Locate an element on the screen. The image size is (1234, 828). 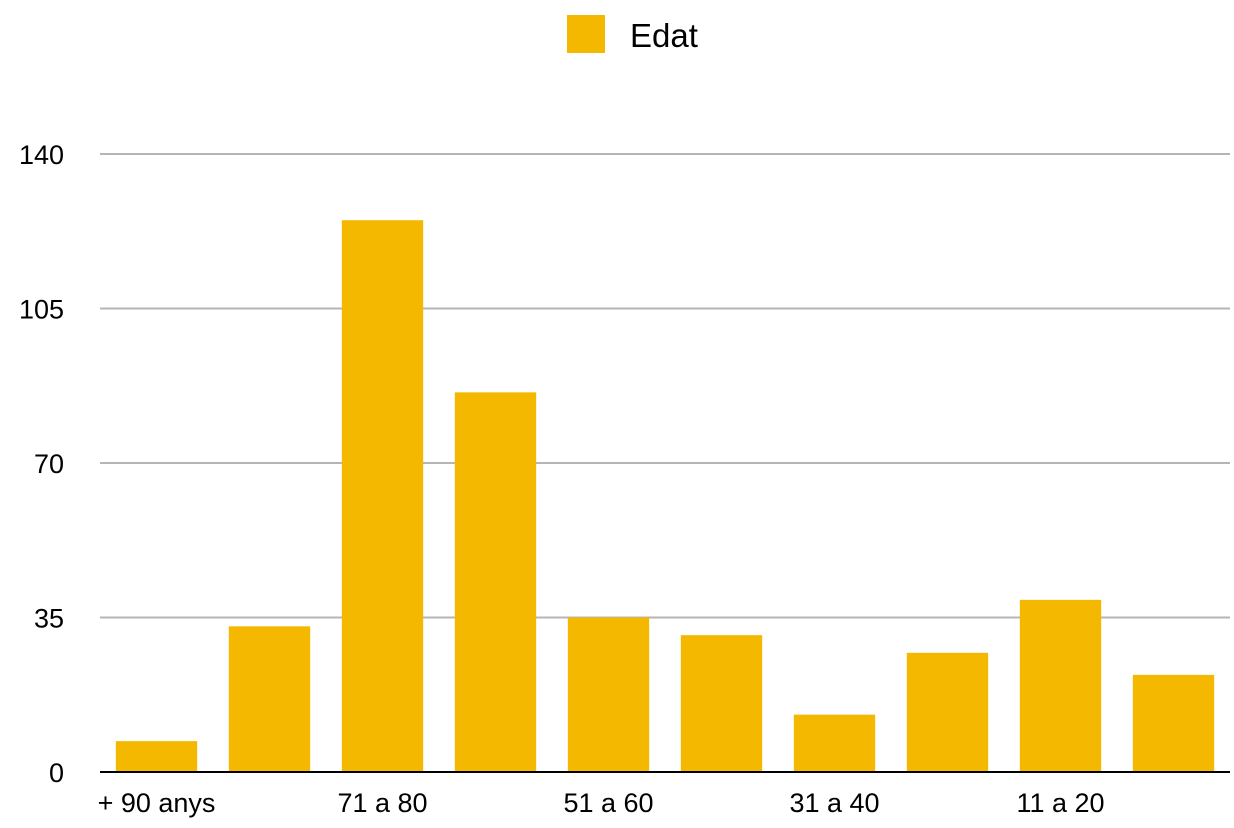
legend-swatch-edat is located at coordinates (586, 34).